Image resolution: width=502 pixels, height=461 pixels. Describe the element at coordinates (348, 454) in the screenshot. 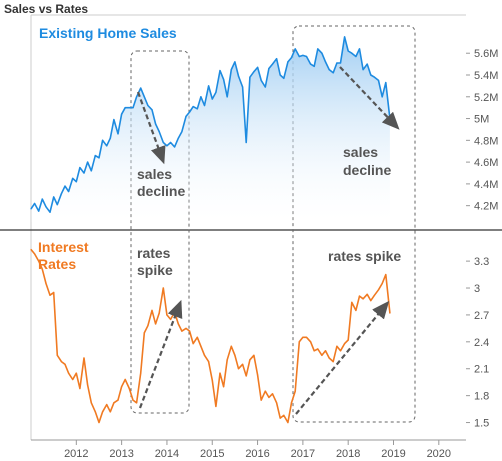

I see `x-tick-label: 2018` at that location.